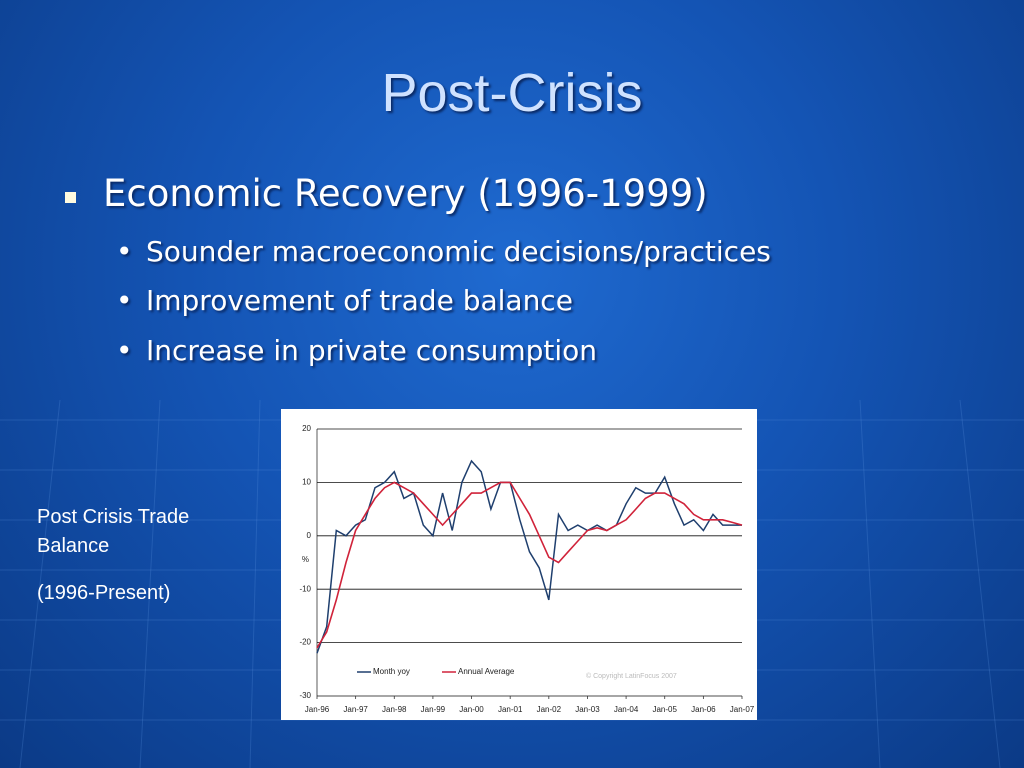 The height and width of the screenshot is (768, 1024). I want to click on x-tick-label: Jan-99, so click(433, 709).